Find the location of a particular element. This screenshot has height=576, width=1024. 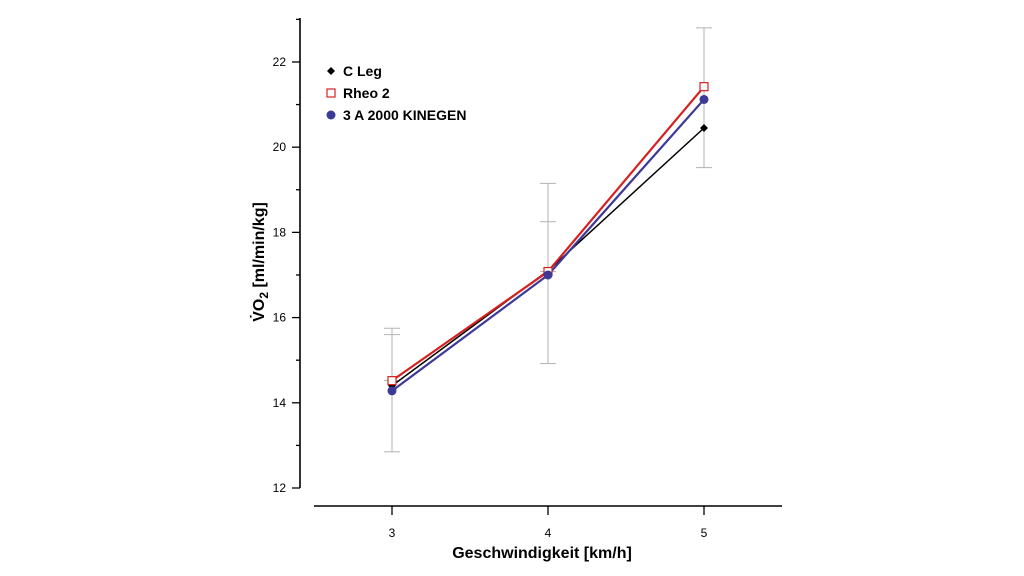

y-tick-label: 20 is located at coordinates (280, 147).